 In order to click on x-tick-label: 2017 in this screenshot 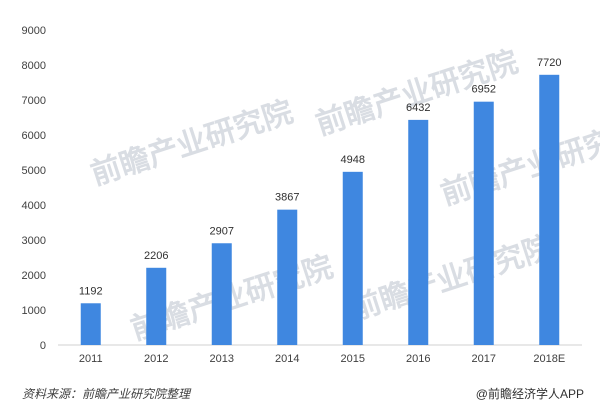, I will do `click(484, 359)`.